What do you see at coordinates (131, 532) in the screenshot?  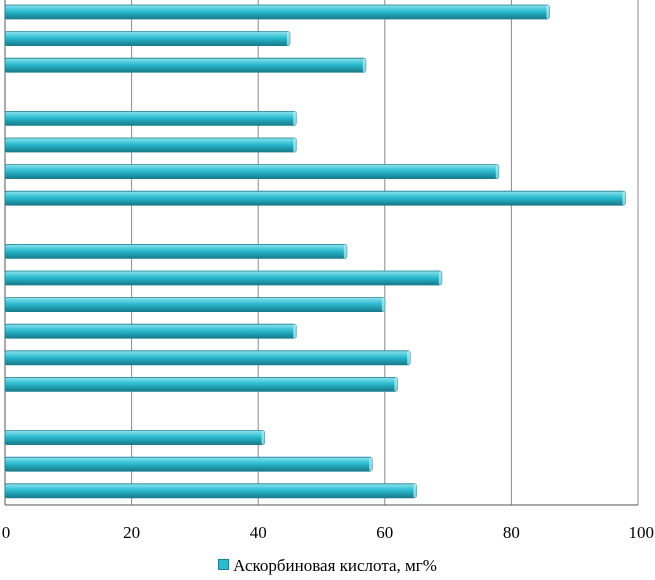 I see `x-tick-label-20: 20` at bounding box center [131, 532].